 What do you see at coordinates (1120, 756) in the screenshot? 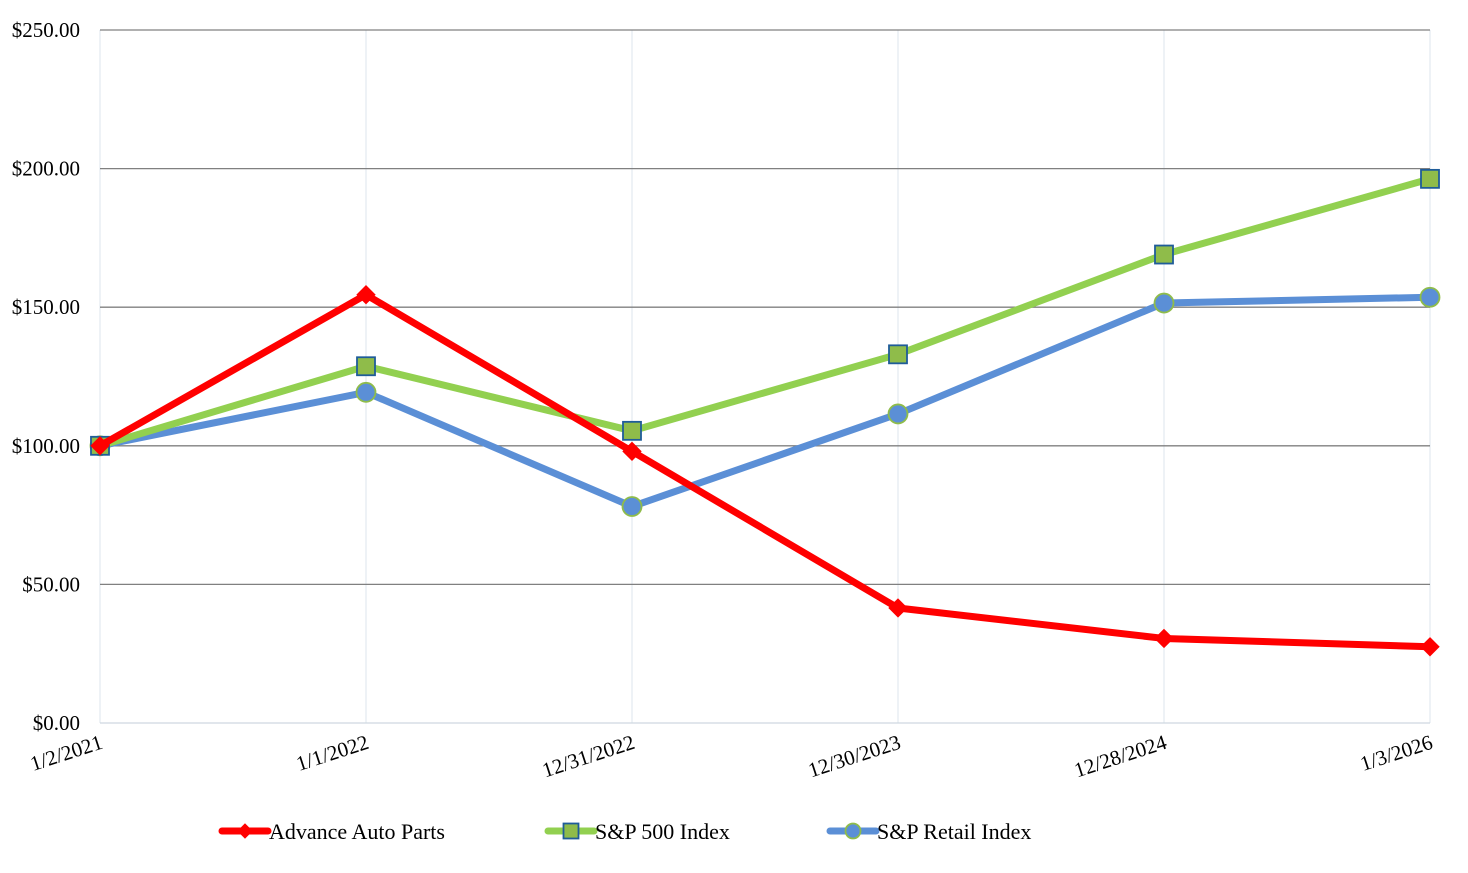
I see `x-tick-label: 12/28/2024` at bounding box center [1120, 756].